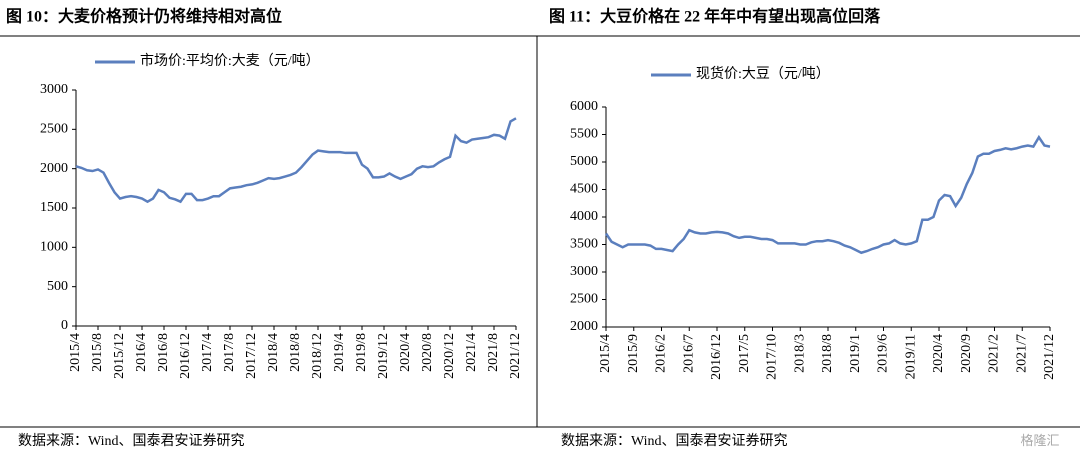  I want to click on y-tick-label: 3500, so click(584, 244).